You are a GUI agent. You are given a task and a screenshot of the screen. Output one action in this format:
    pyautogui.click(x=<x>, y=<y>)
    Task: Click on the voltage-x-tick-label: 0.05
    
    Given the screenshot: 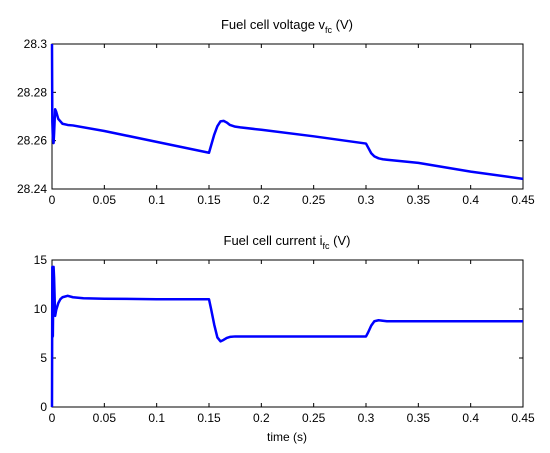 What is the action you would take?
    pyautogui.click(x=105, y=200)
    